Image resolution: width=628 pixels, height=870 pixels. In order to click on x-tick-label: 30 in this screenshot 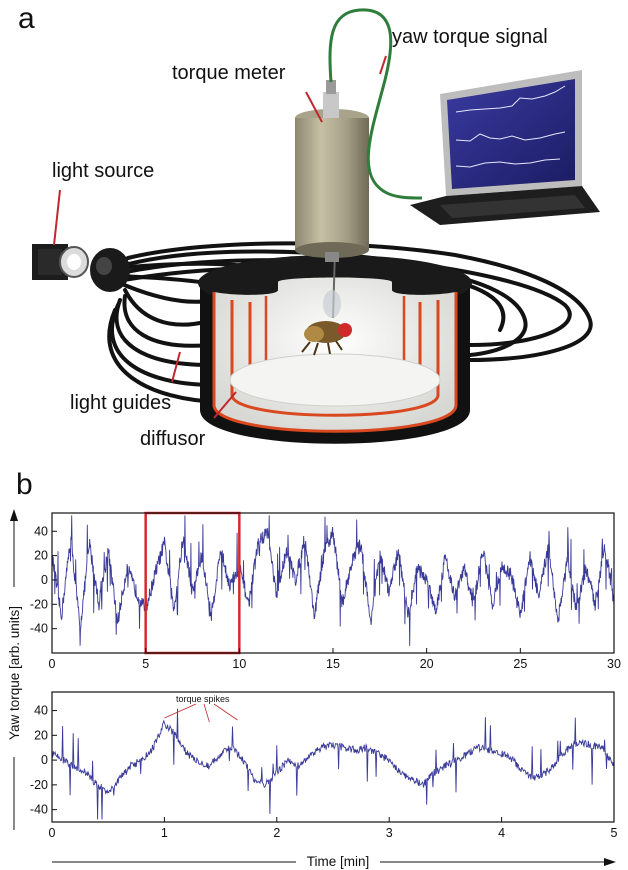, I will do `click(614, 664)`.